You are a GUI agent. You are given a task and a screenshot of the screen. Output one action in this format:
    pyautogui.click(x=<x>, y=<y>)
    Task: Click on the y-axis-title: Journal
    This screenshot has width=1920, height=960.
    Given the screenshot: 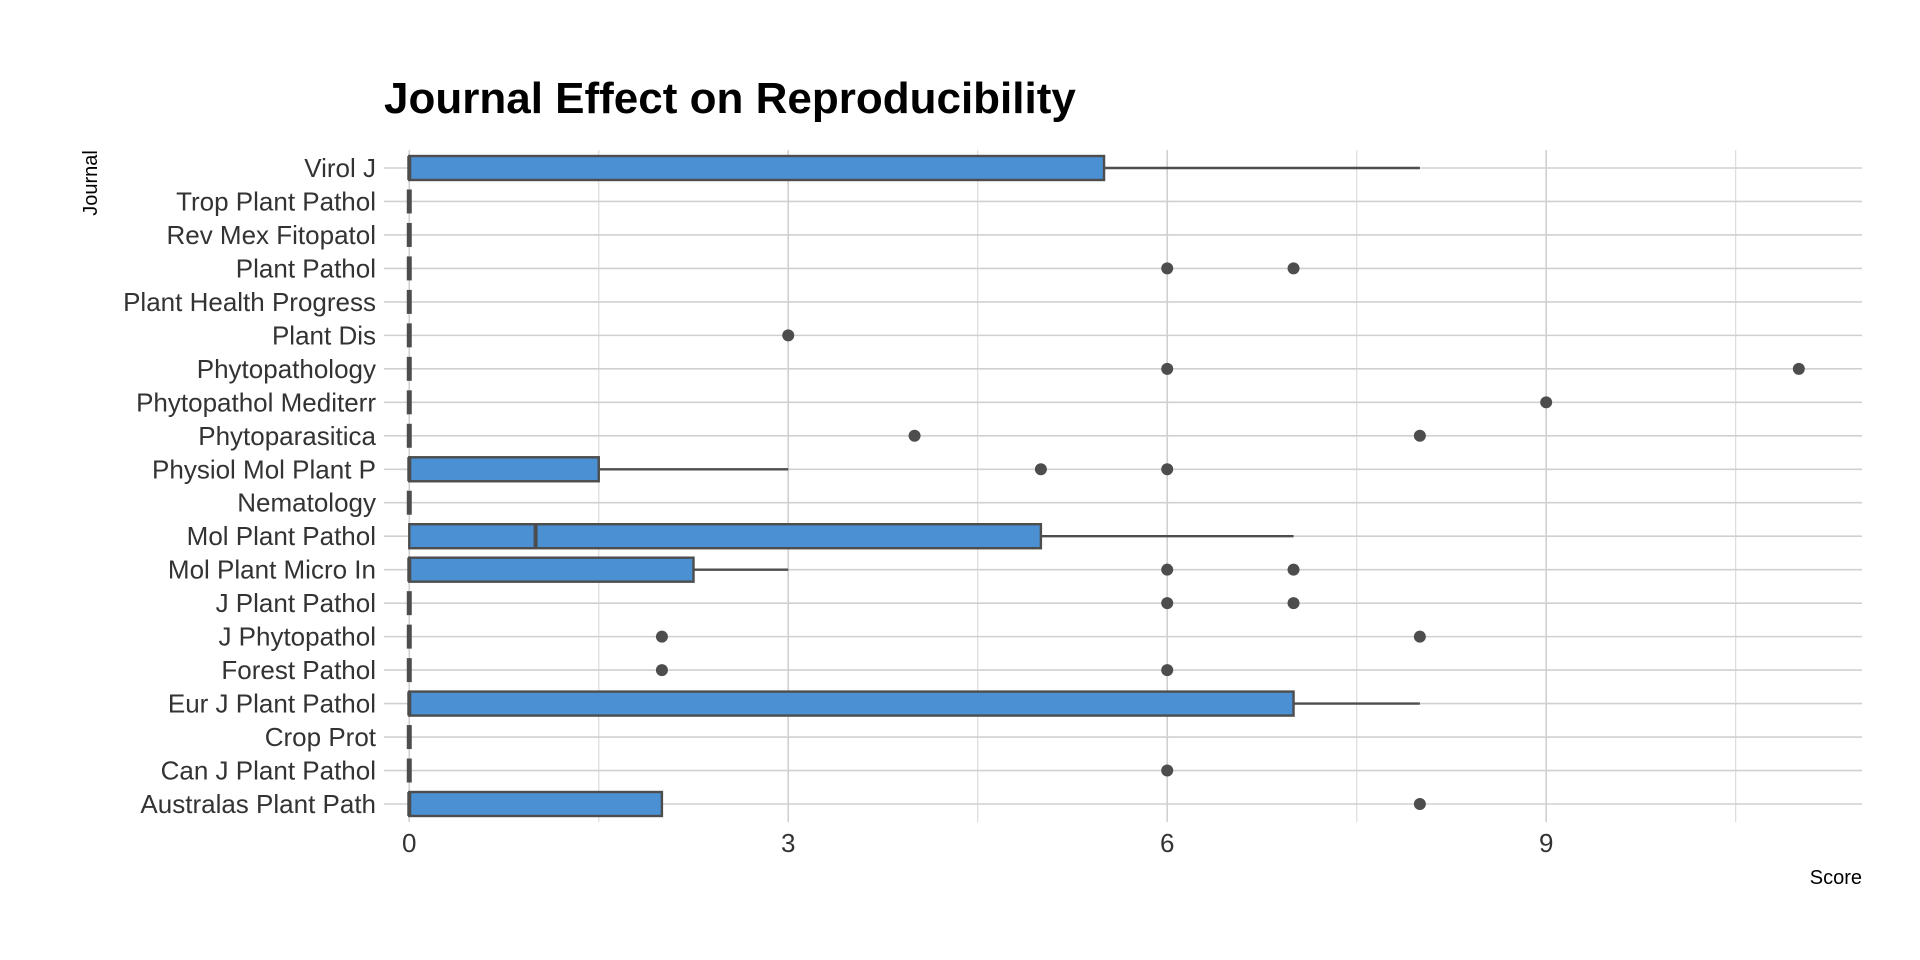 What is the action you would take?
    pyautogui.click(x=91, y=183)
    